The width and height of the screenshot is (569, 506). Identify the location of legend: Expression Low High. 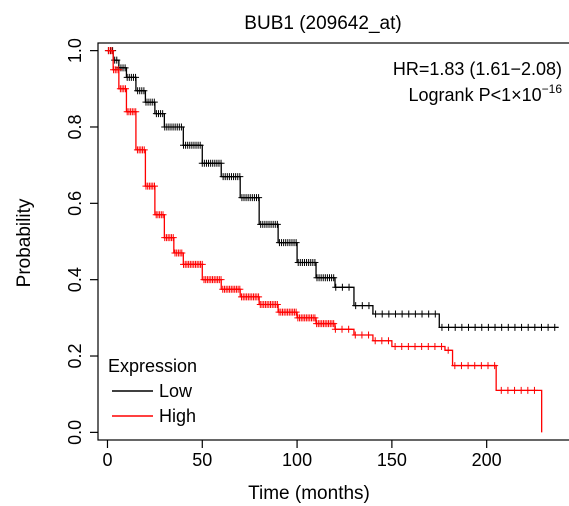
(152, 391).